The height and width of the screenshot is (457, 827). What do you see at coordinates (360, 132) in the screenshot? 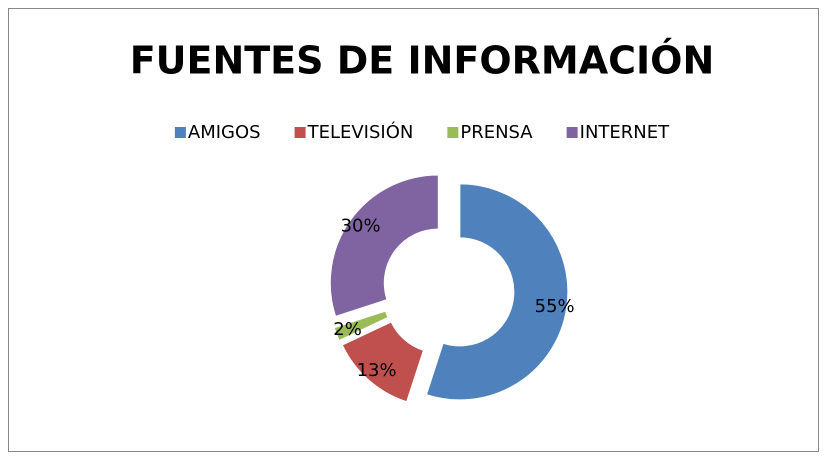
I see `legend-label: TELEVISIÓN` at bounding box center [360, 132].